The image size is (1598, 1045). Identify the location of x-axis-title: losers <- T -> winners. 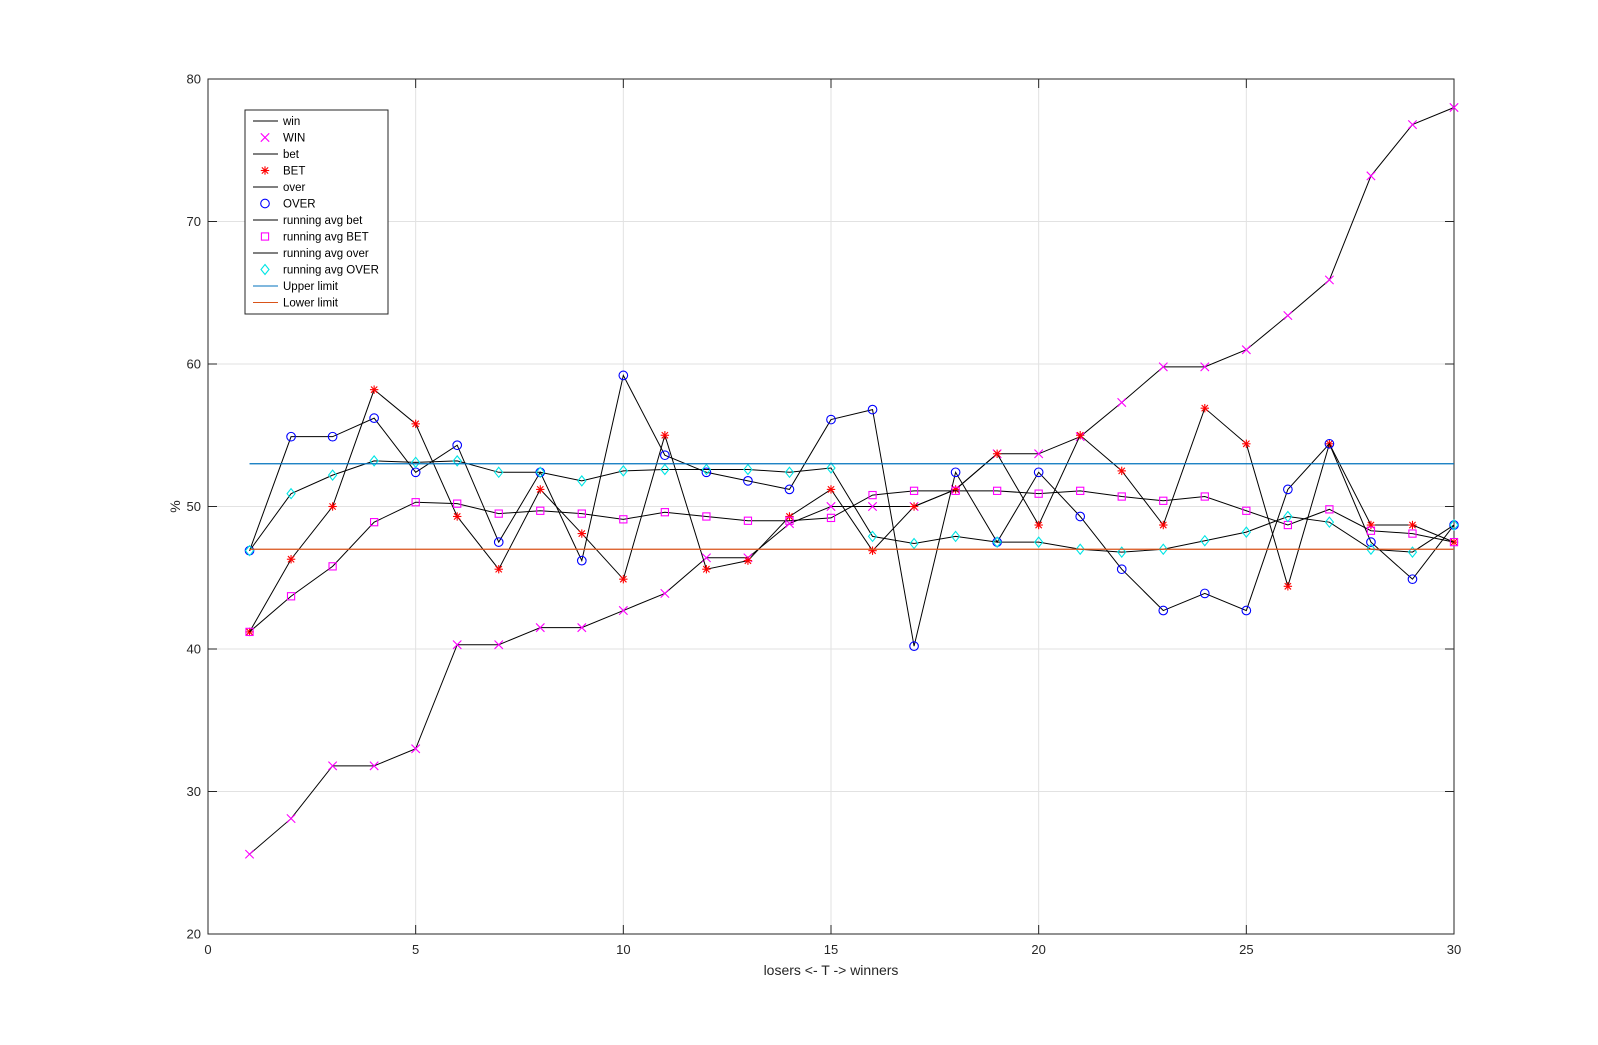
(831, 970).